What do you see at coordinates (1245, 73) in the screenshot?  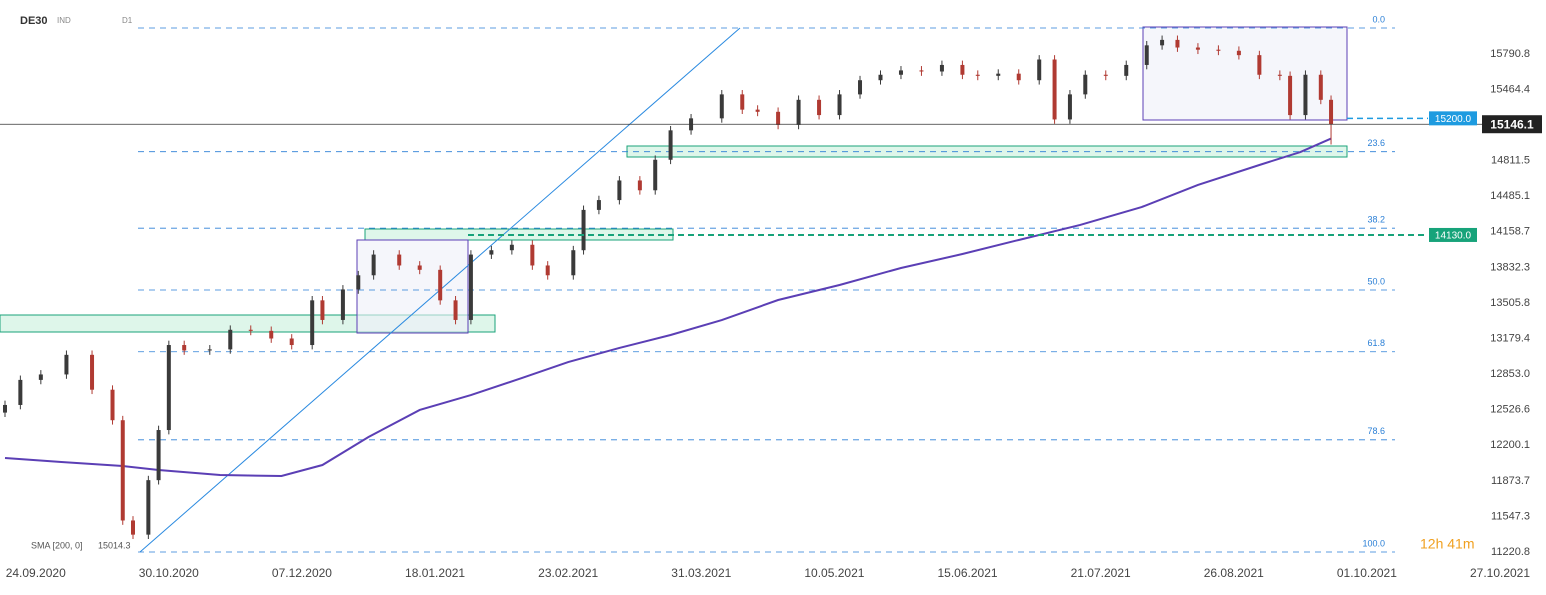 I see `box` at bounding box center [1245, 73].